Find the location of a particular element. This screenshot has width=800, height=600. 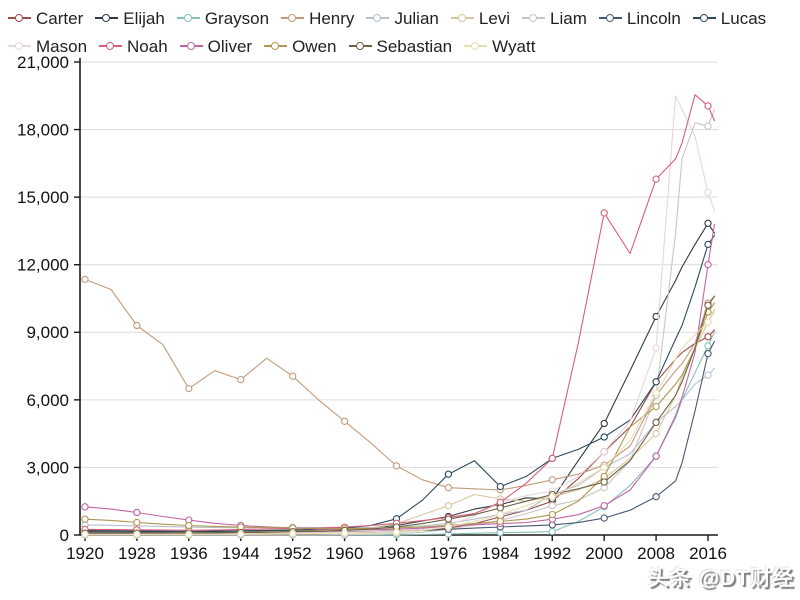

legend-label: Lincoln is located at coordinates (653, 18).